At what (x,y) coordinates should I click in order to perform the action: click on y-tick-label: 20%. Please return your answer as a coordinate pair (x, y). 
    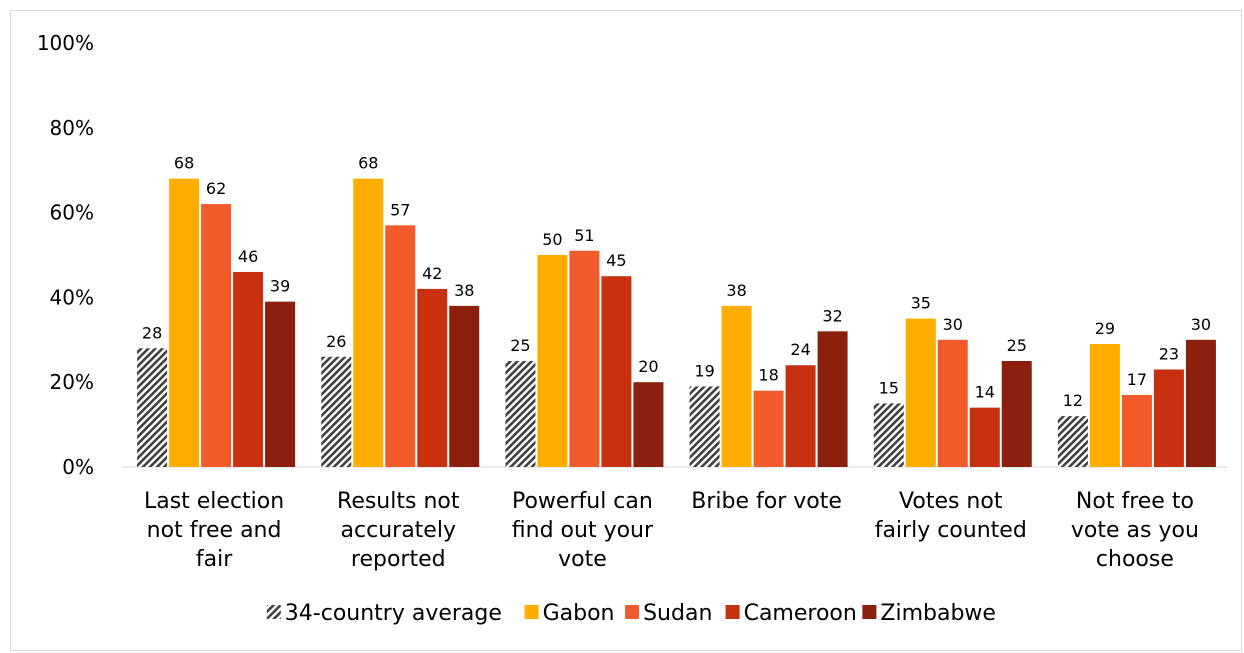
    Looking at the image, I should click on (72, 382).